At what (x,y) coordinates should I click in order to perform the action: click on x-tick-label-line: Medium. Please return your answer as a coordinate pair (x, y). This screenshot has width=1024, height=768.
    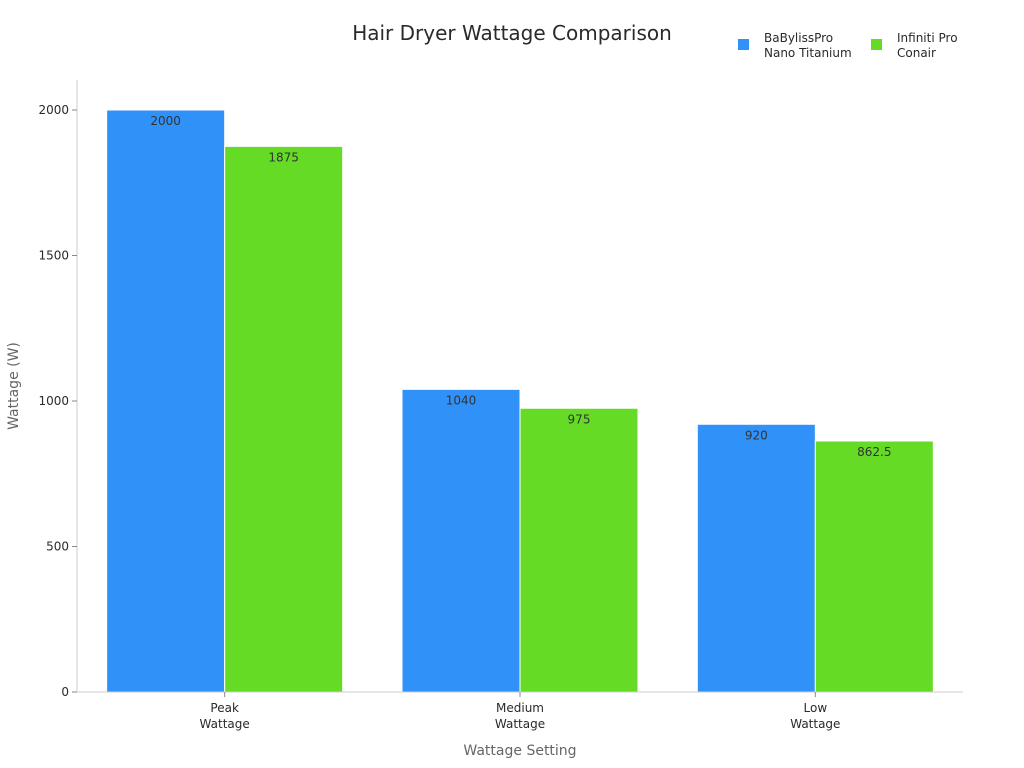
    Looking at the image, I should click on (520, 708).